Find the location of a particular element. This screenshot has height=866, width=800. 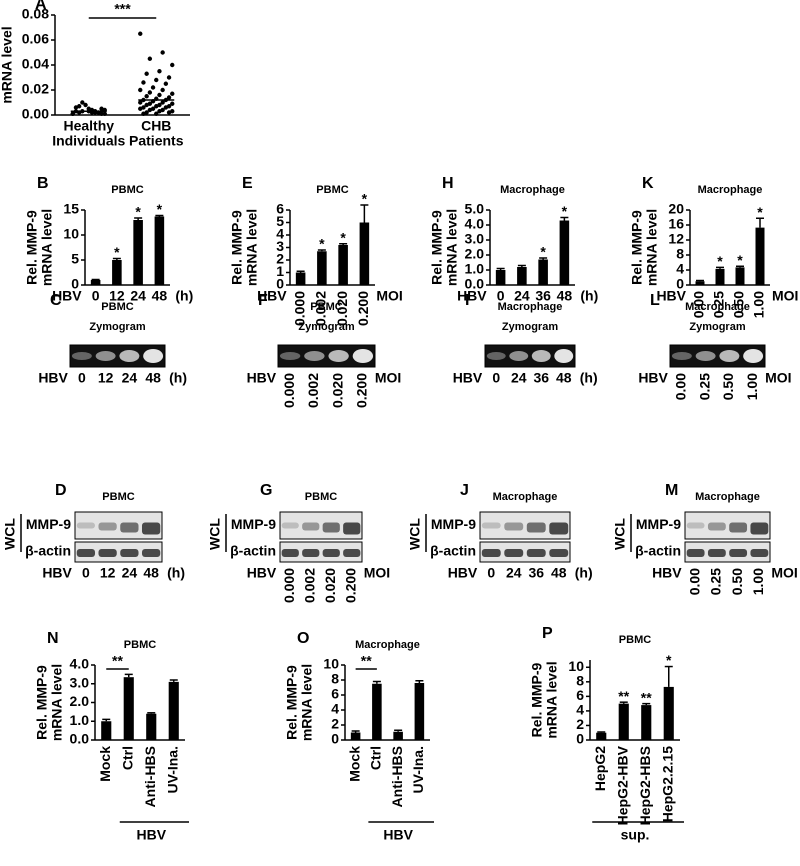

y-tick-label: 5 is located at coordinates (75, 259).